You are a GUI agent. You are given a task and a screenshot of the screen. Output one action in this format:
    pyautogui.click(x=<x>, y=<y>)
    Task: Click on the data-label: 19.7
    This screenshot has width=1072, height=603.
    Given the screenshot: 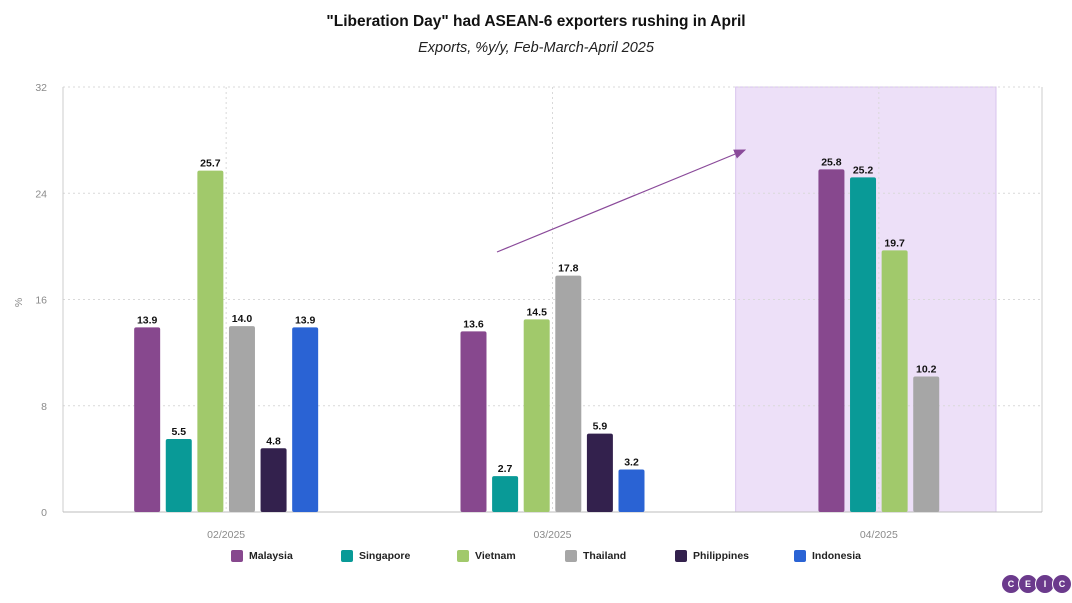 What is the action you would take?
    pyautogui.click(x=894, y=243)
    